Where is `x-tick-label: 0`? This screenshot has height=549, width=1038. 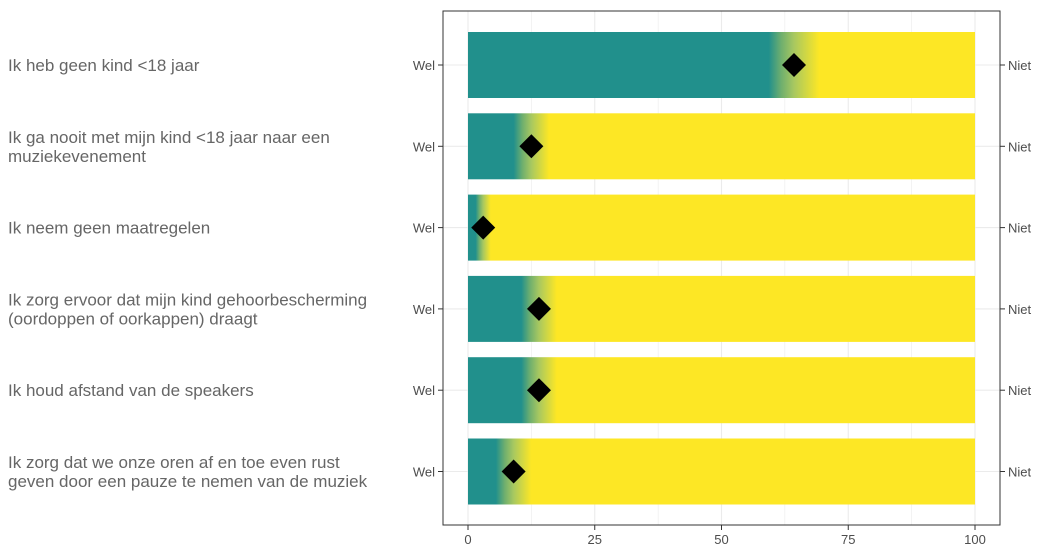 x-tick-label: 0 is located at coordinates (467, 539).